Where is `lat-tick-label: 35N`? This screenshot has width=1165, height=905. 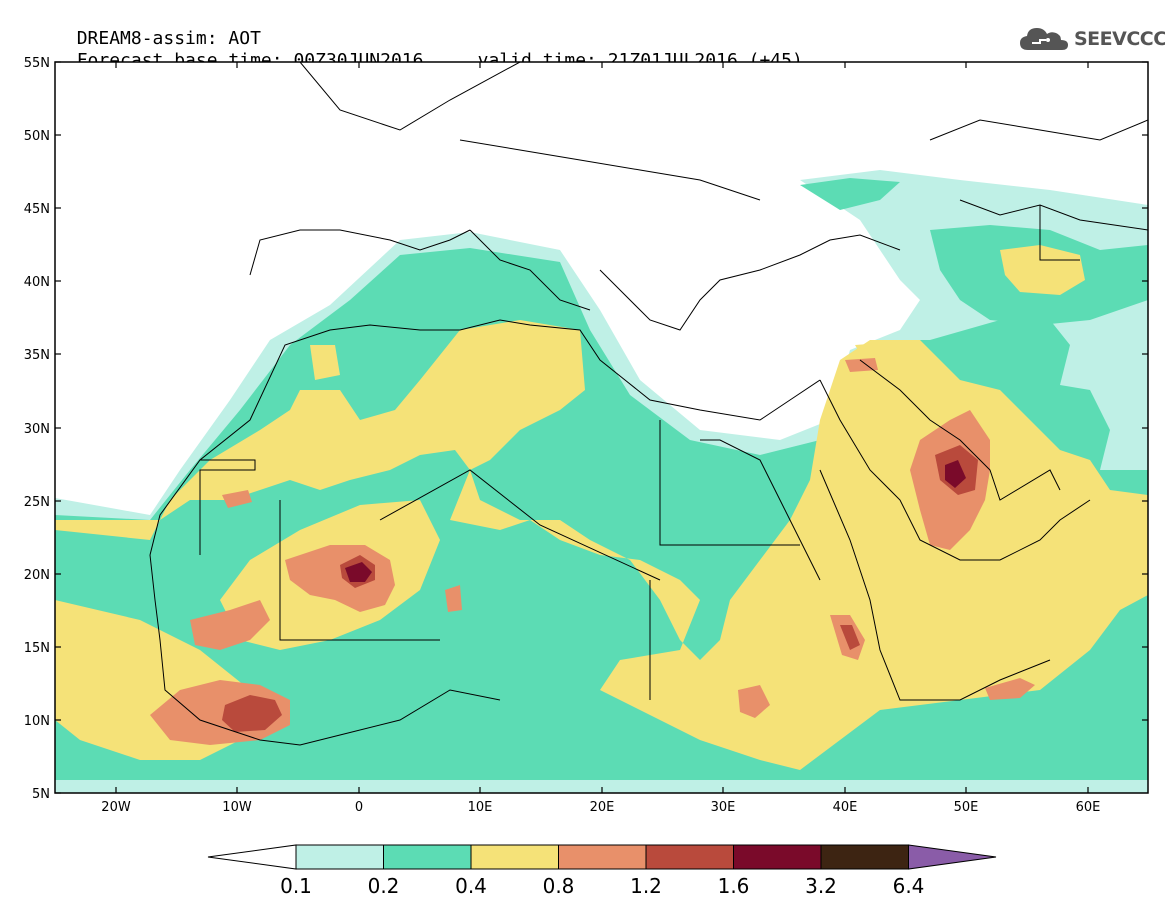
lat-tick-label: 35N is located at coordinates (37, 355).